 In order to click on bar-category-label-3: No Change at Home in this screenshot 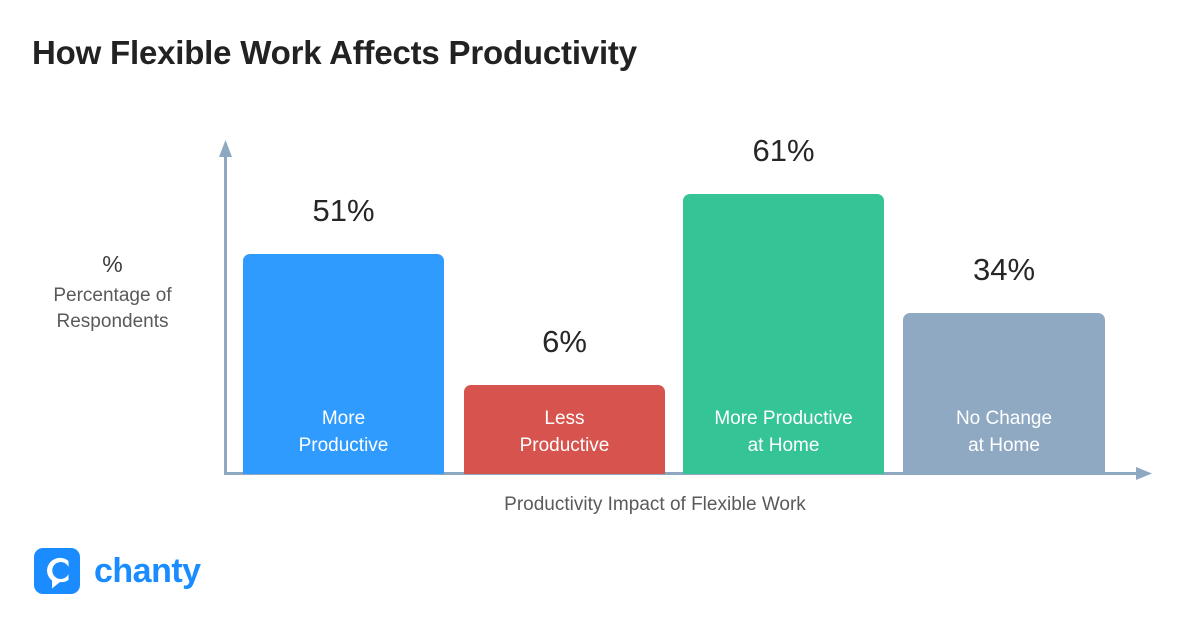, I will do `click(1004, 432)`.